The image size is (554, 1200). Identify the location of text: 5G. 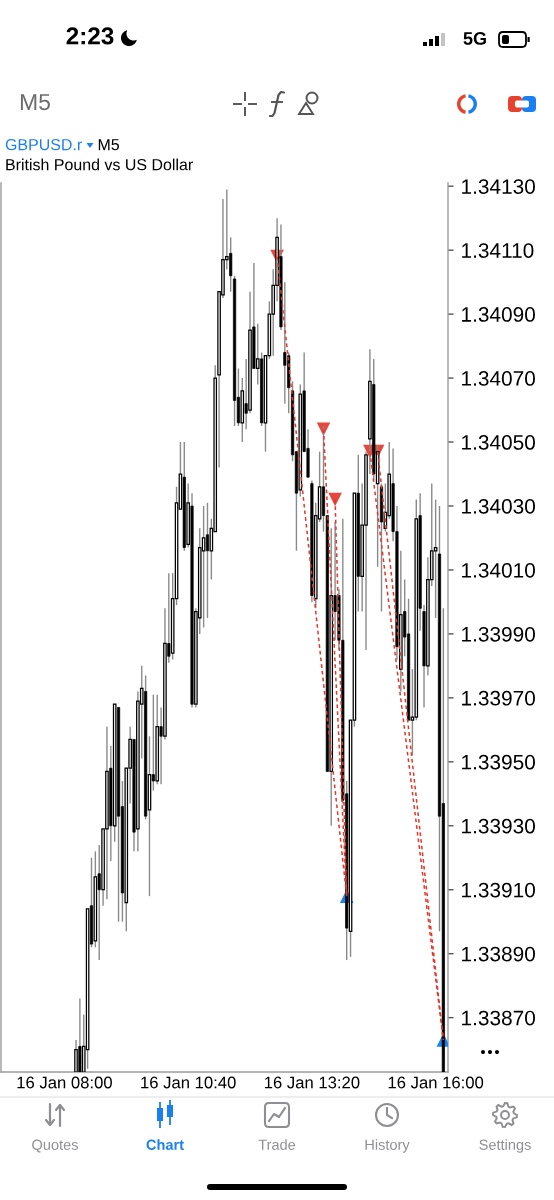
(474, 38).